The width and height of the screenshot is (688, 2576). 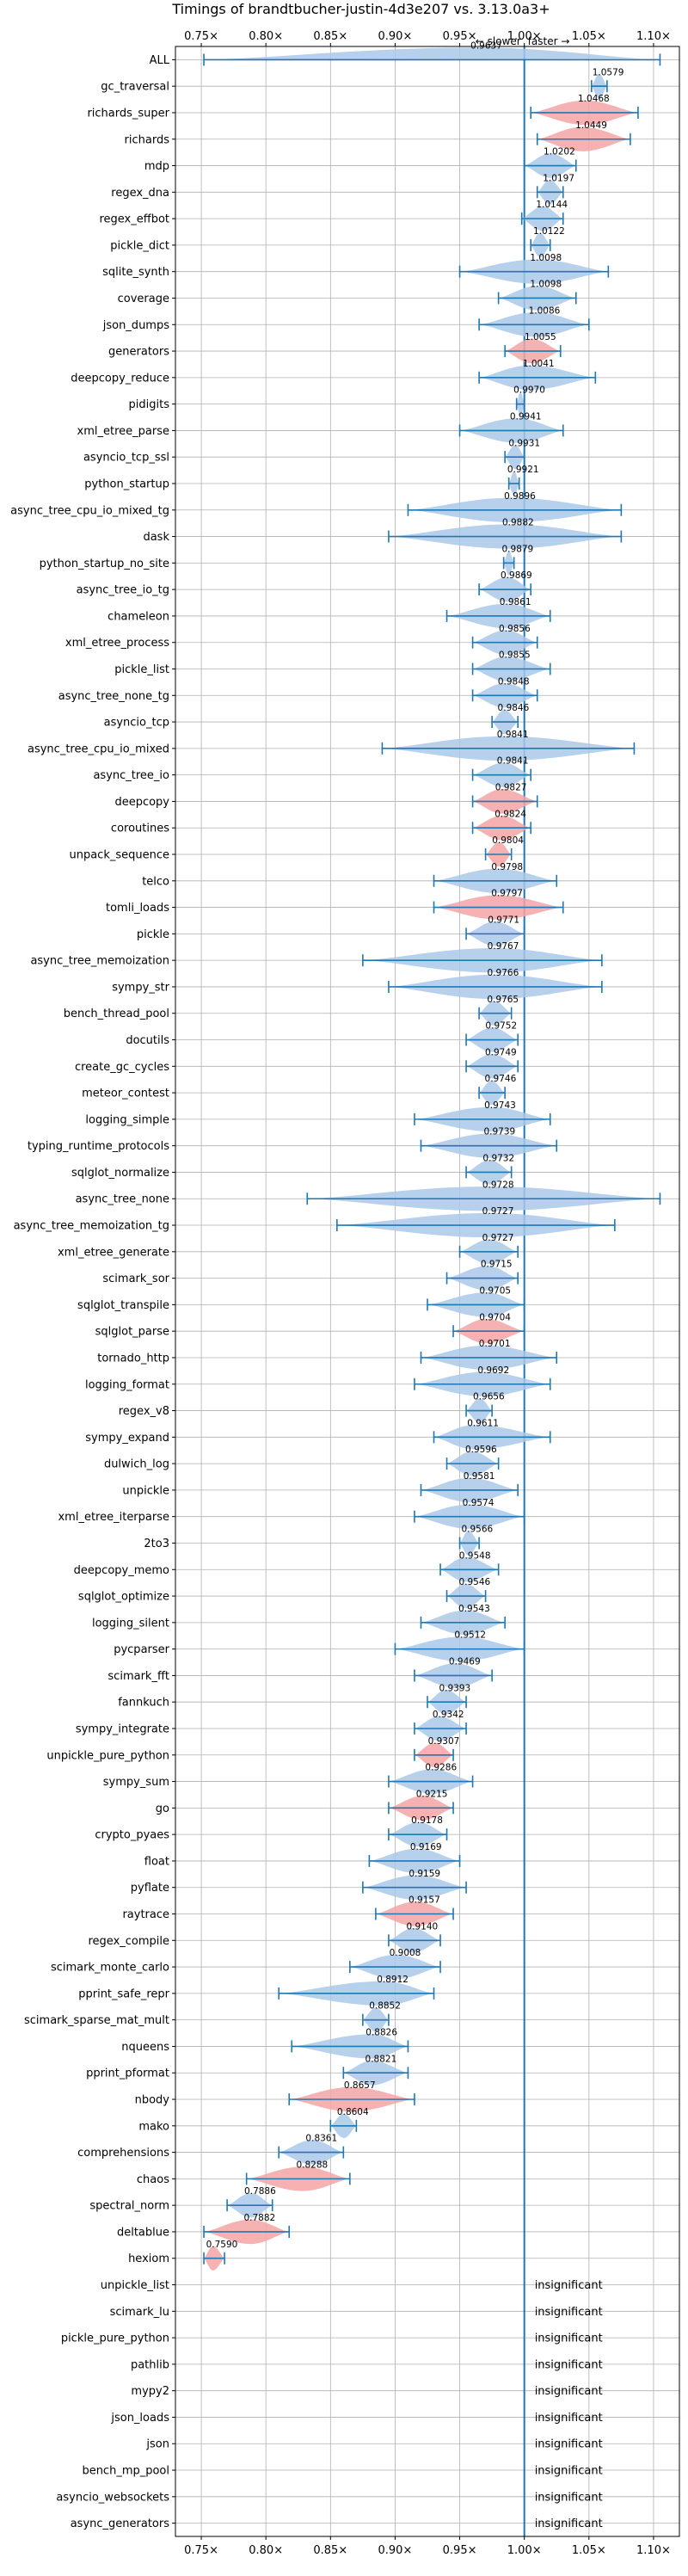 I want to click on benchmark-label: scimark_fft, so click(x=138, y=1676).